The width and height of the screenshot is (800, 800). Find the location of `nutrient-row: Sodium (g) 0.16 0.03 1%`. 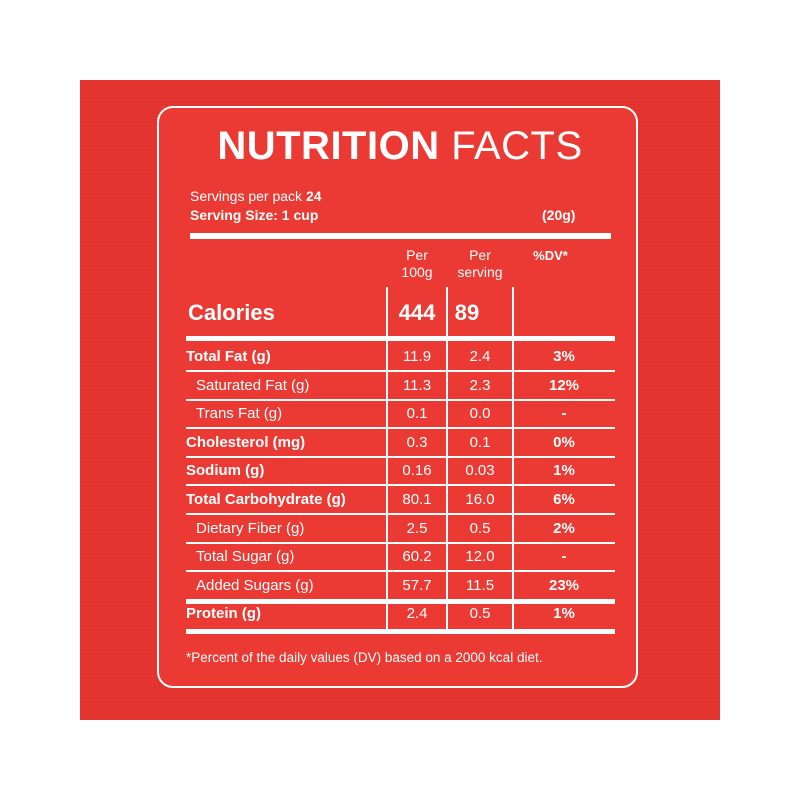

nutrient-row: Sodium (g) 0.16 0.03 1% is located at coordinates (400, 471).